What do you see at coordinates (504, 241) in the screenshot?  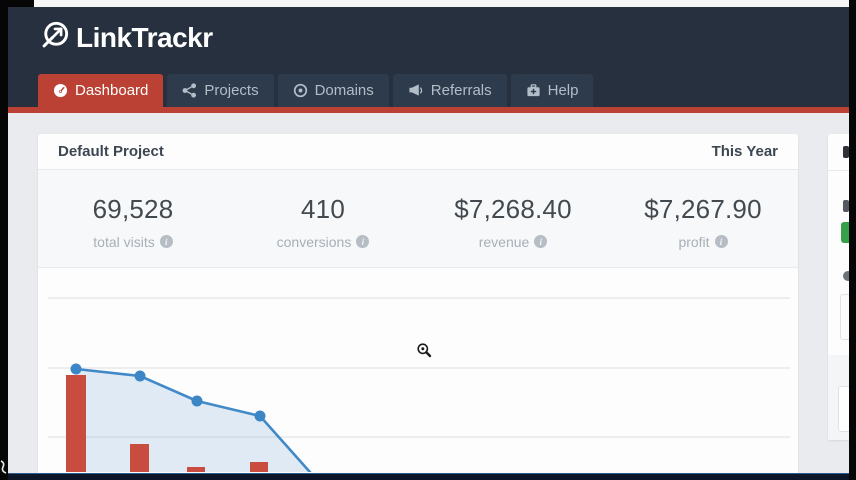 I see `stat-label: revenue` at bounding box center [504, 241].